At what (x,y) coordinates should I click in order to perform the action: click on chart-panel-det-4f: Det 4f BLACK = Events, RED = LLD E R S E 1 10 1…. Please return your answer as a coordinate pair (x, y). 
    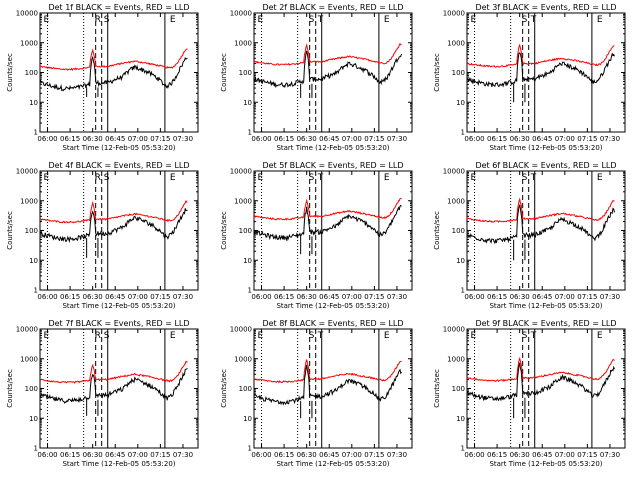
    Looking at the image, I should click on (102, 235).